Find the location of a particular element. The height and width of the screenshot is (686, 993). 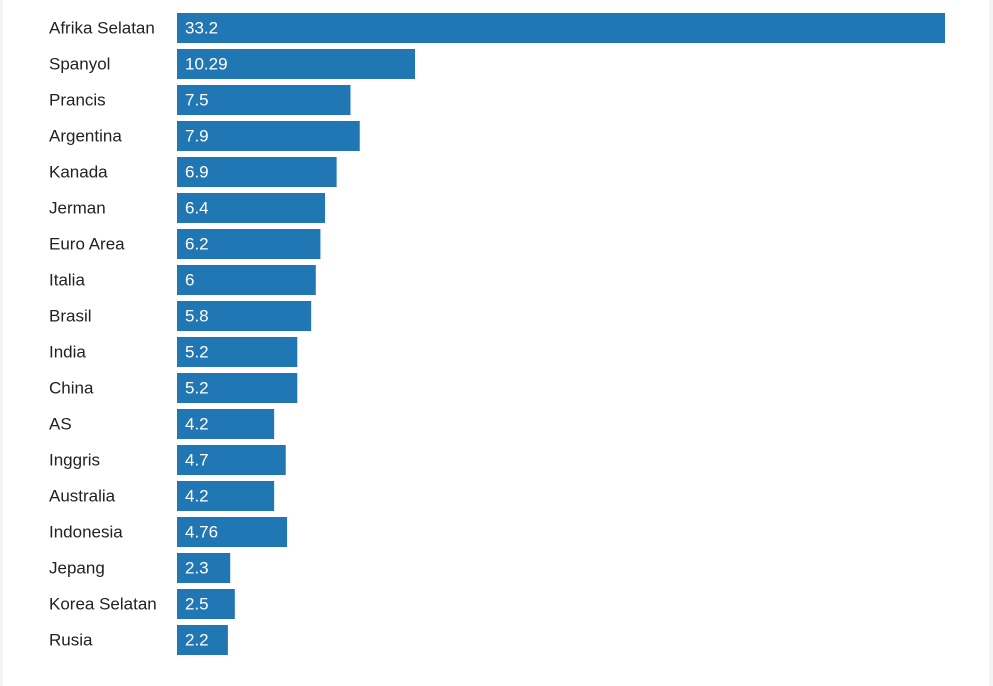

value-label: 5.8 is located at coordinates (197, 315).